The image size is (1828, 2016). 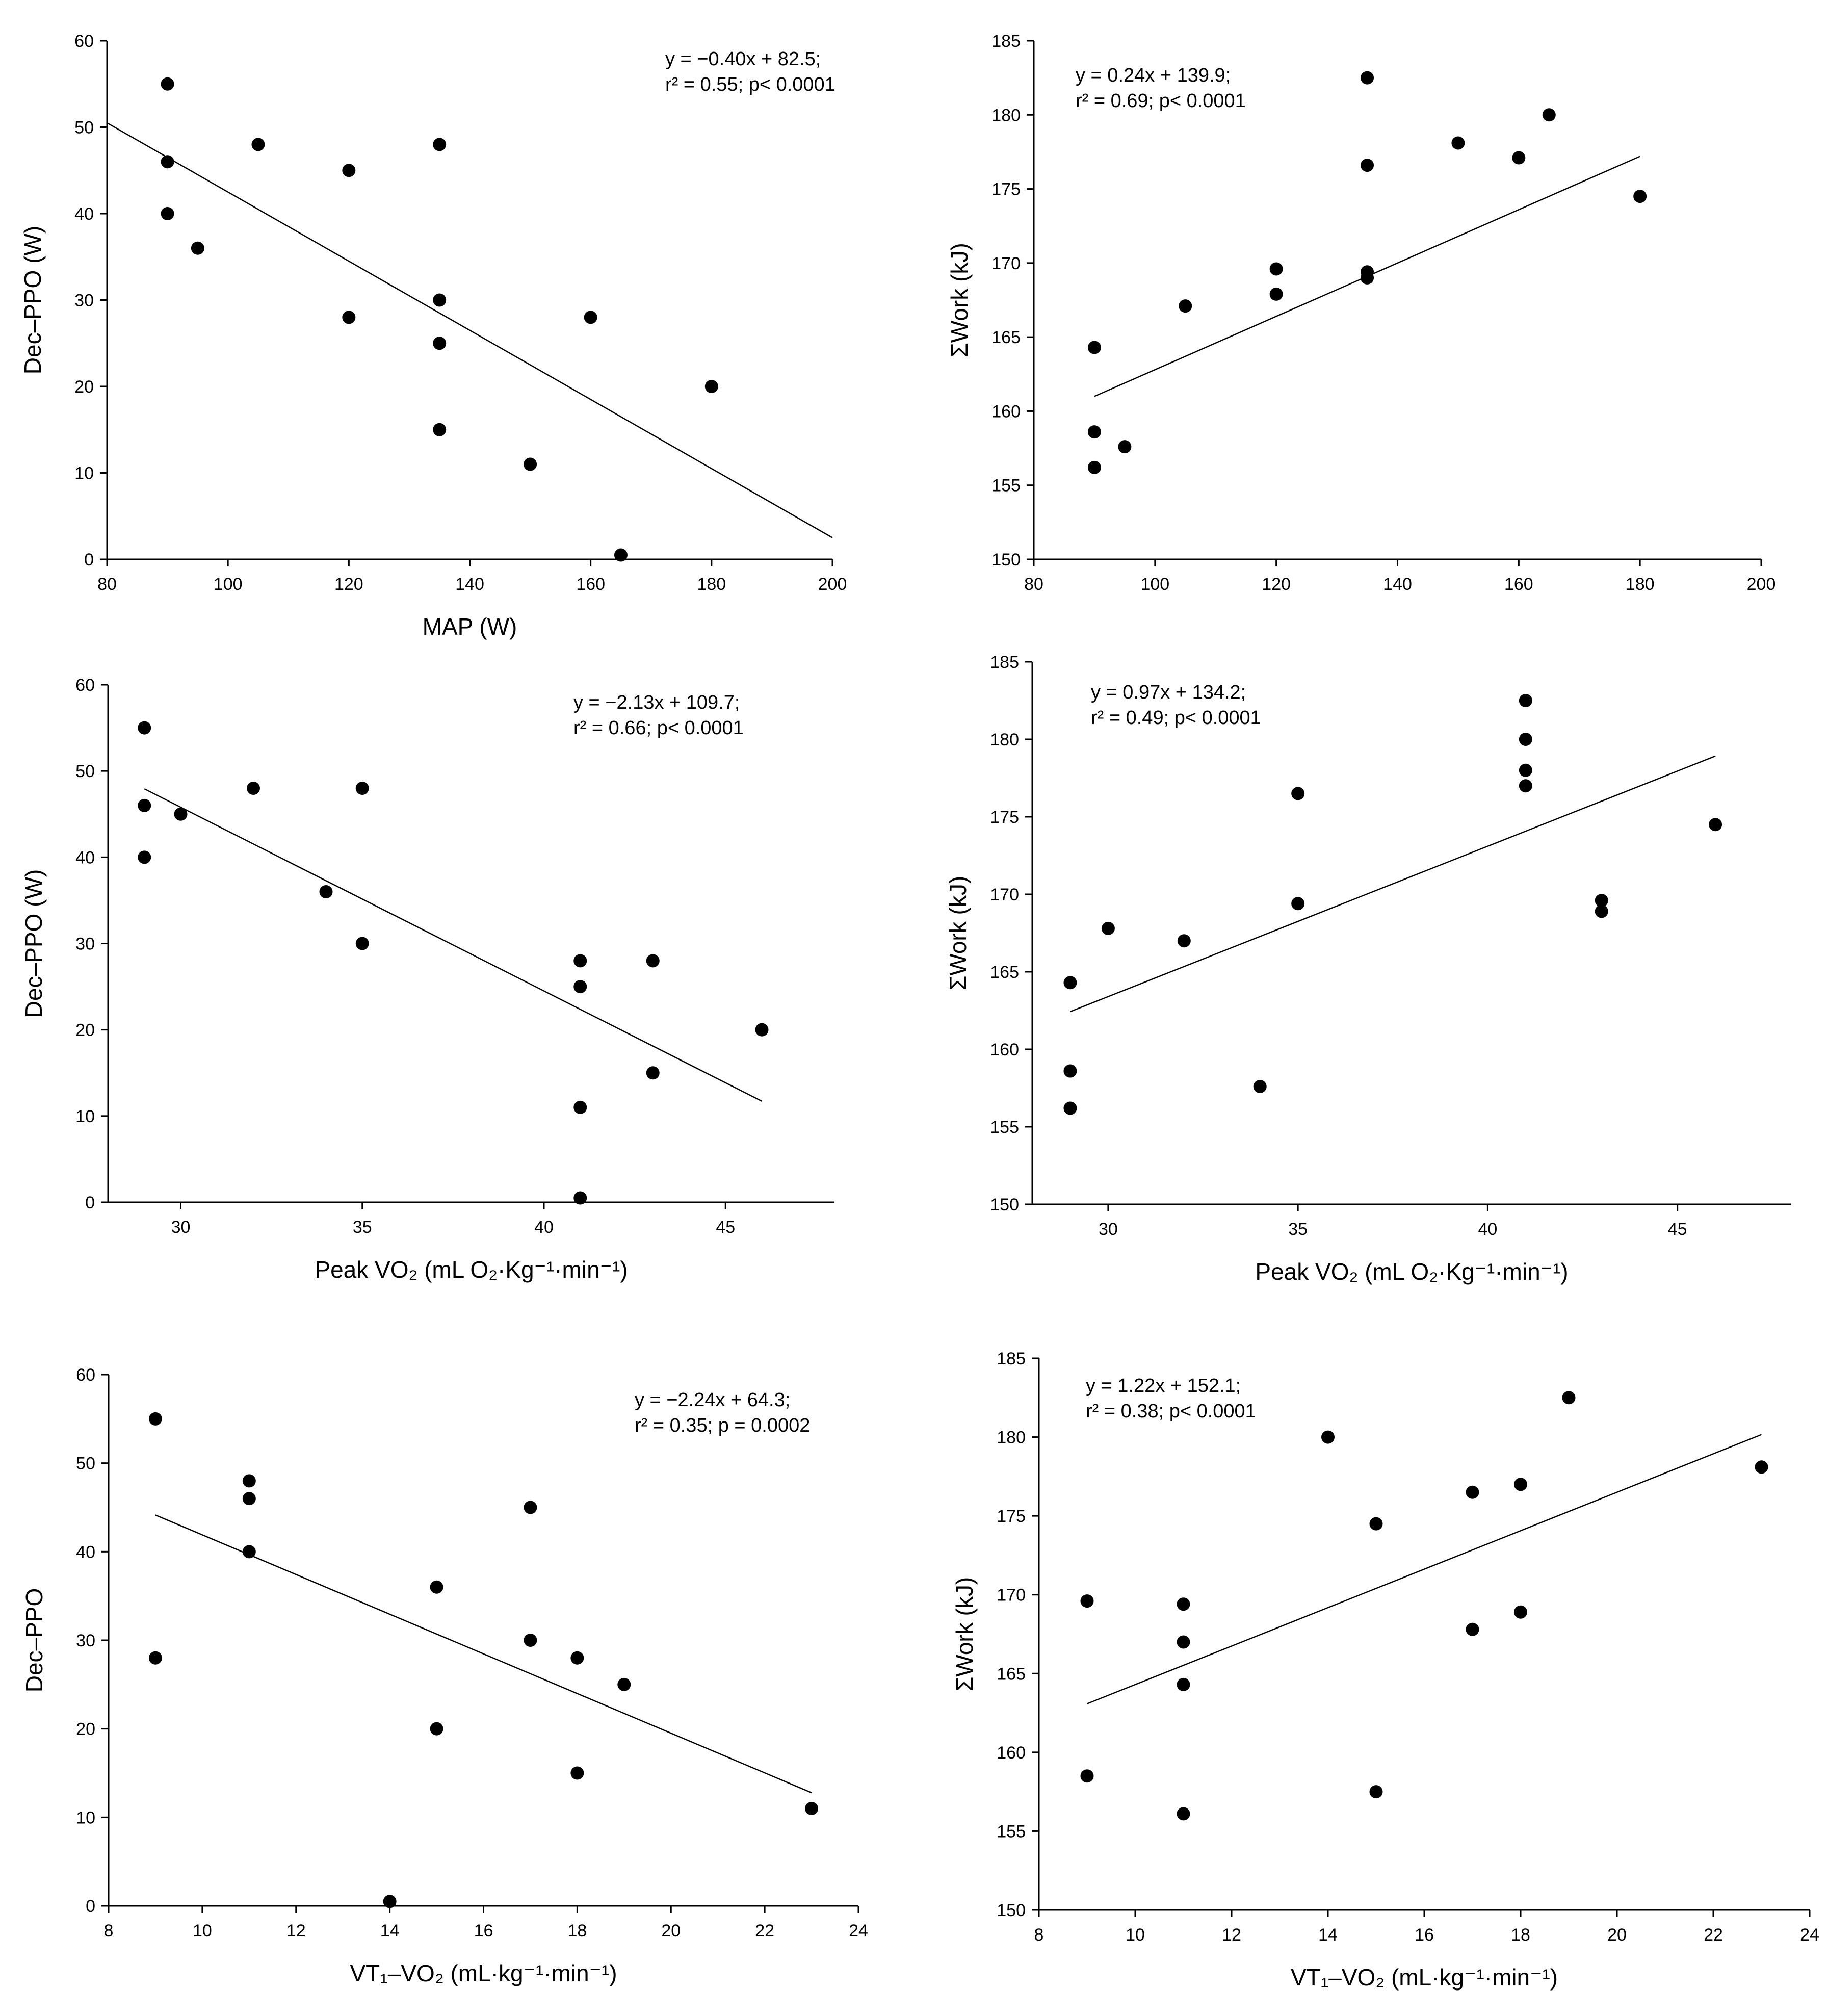 I want to click on x-tick-label-14: 14, so click(x=390, y=1931).